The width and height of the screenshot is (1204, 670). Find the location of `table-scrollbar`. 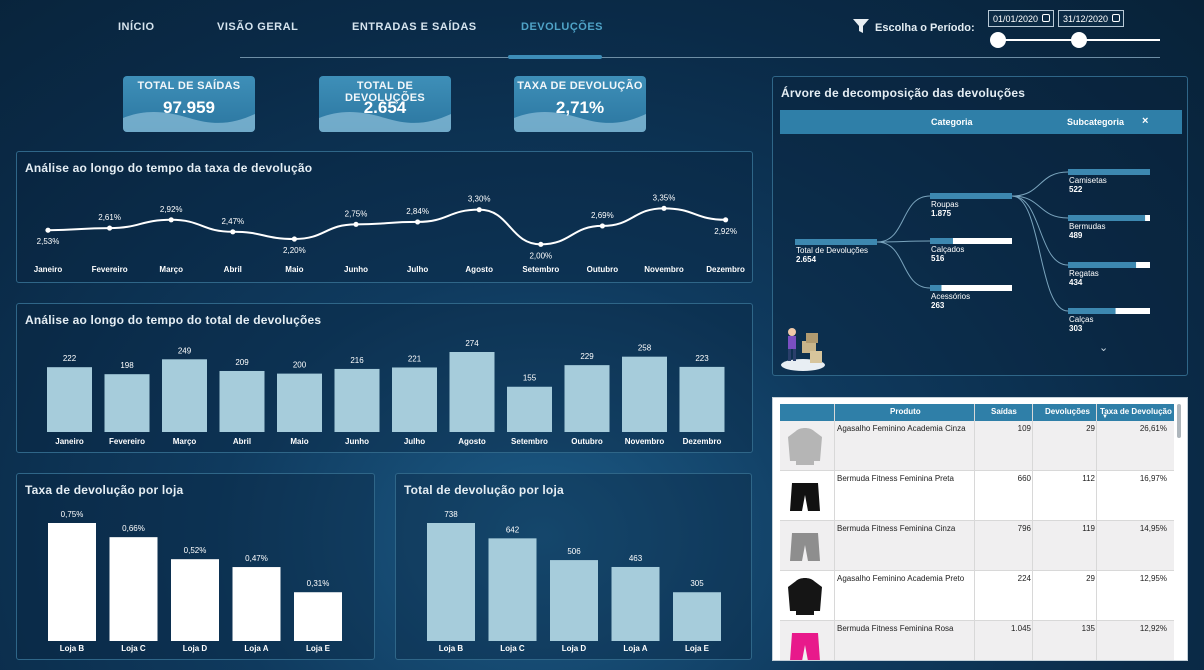

table-scrollbar is located at coordinates (1179, 421).